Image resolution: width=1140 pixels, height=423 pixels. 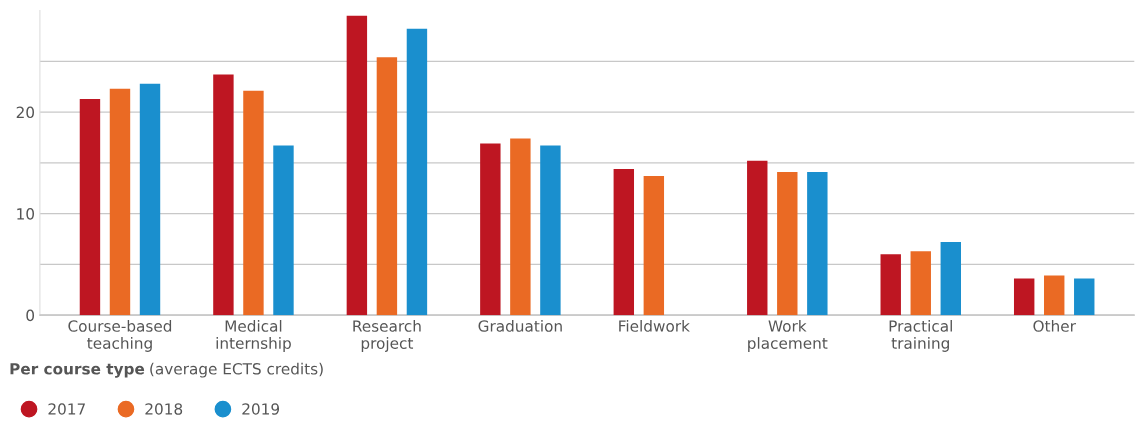 What do you see at coordinates (920, 336) in the screenshot?
I see `x-tick-label: Practical training` at bounding box center [920, 336].